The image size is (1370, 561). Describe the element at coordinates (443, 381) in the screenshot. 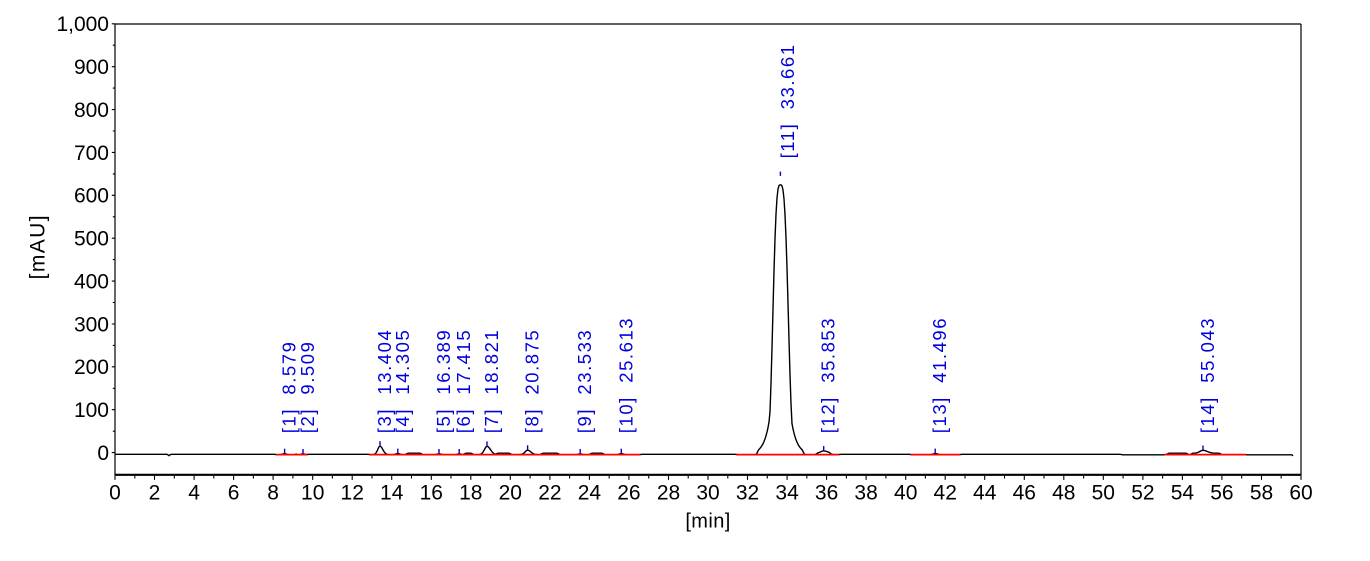

I see `svg-text: [5] 16.389` at that location.